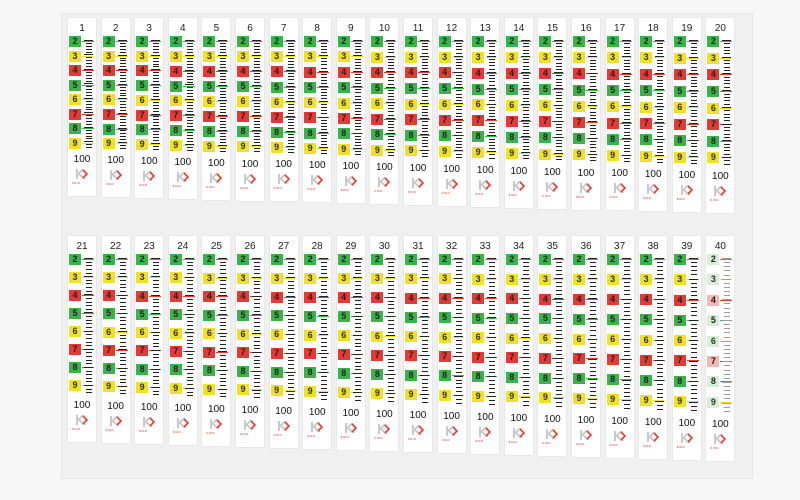  I want to click on label-strip: 2 2 3 4 5 6 7 8 9 100 KIKO, so click(115, 107).